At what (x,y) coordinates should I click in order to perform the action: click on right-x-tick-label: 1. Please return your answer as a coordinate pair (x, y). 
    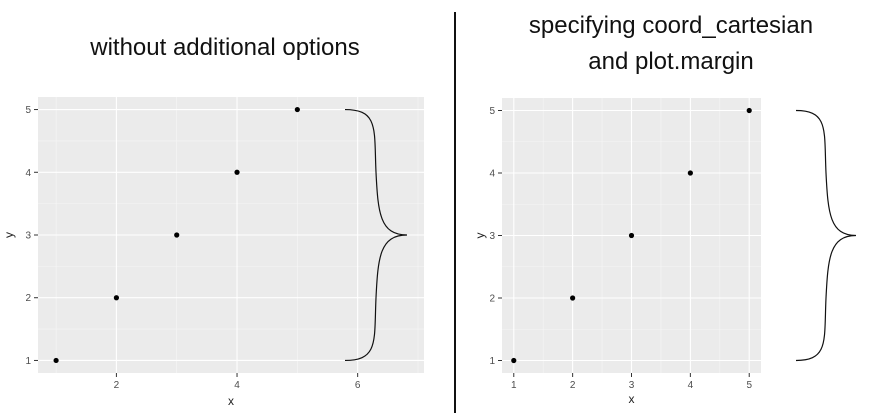
    Looking at the image, I should click on (514, 385).